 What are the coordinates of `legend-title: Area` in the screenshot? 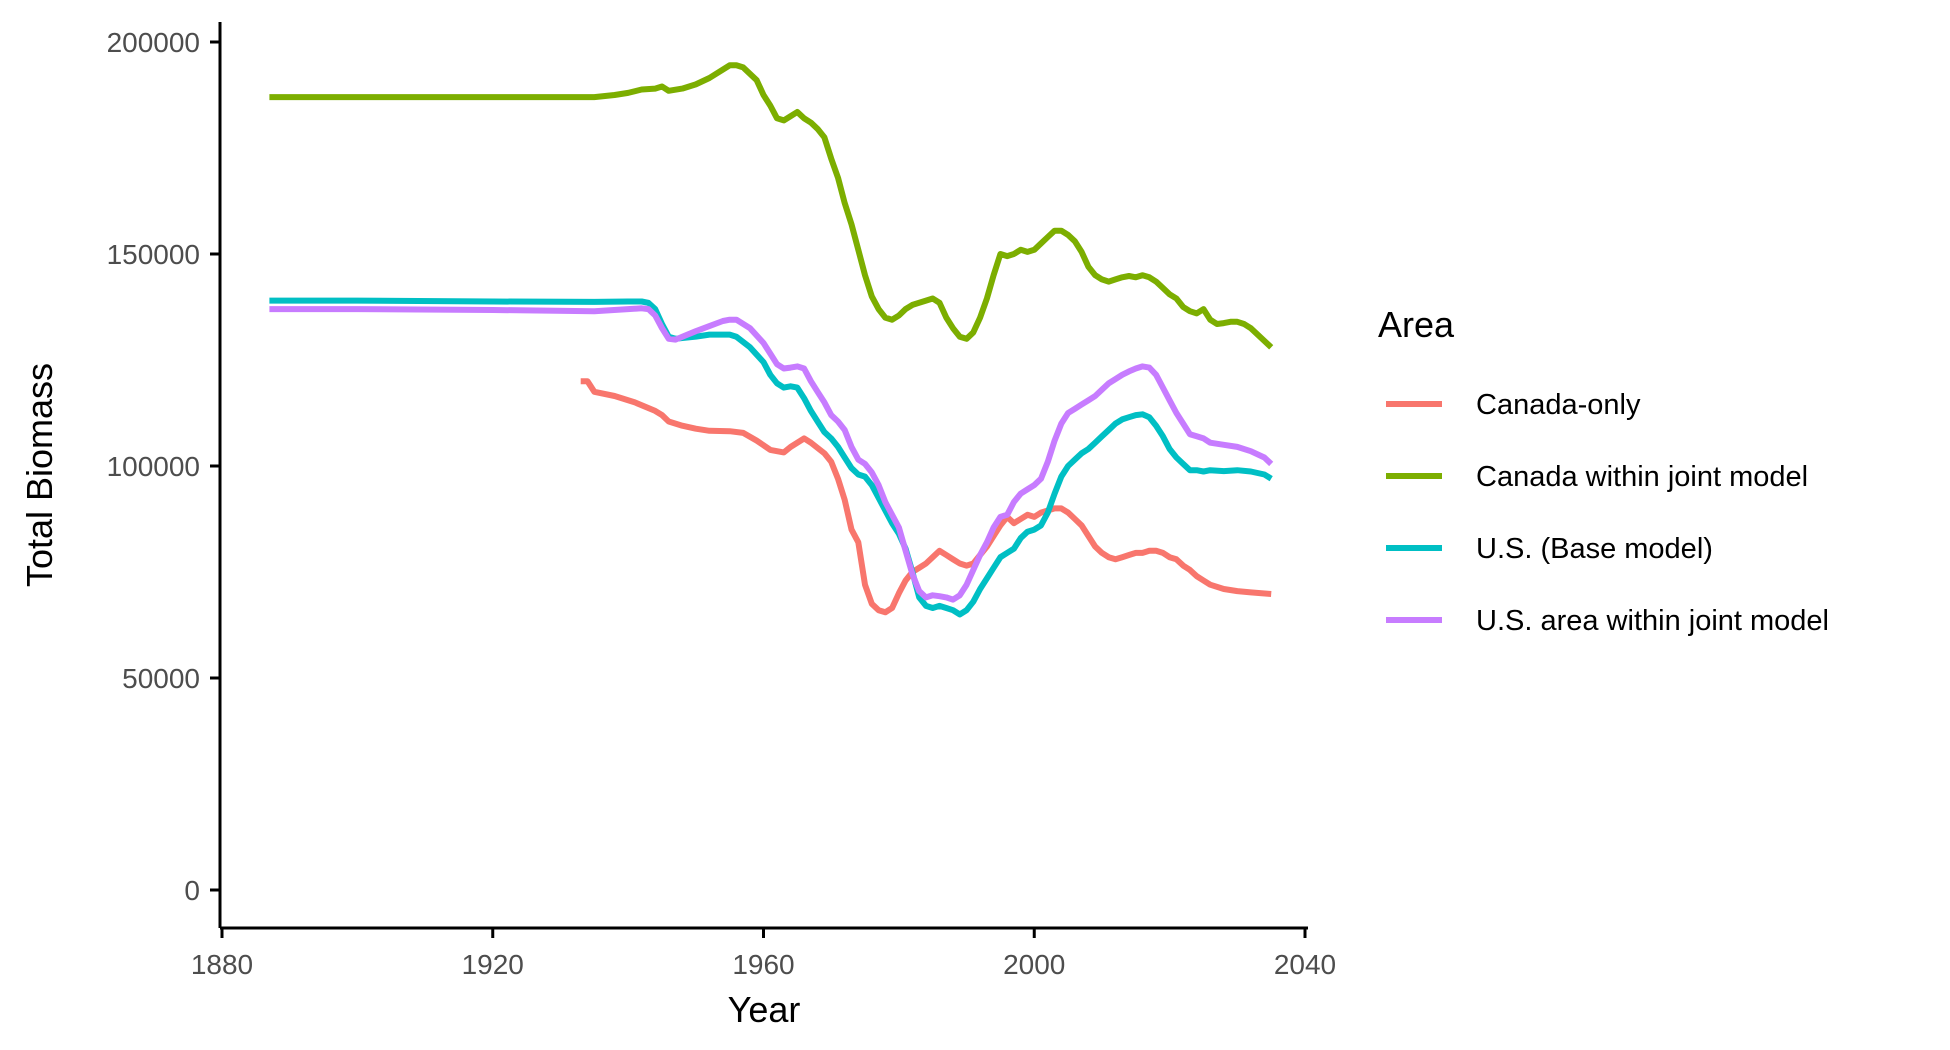 It's located at (1416, 324).